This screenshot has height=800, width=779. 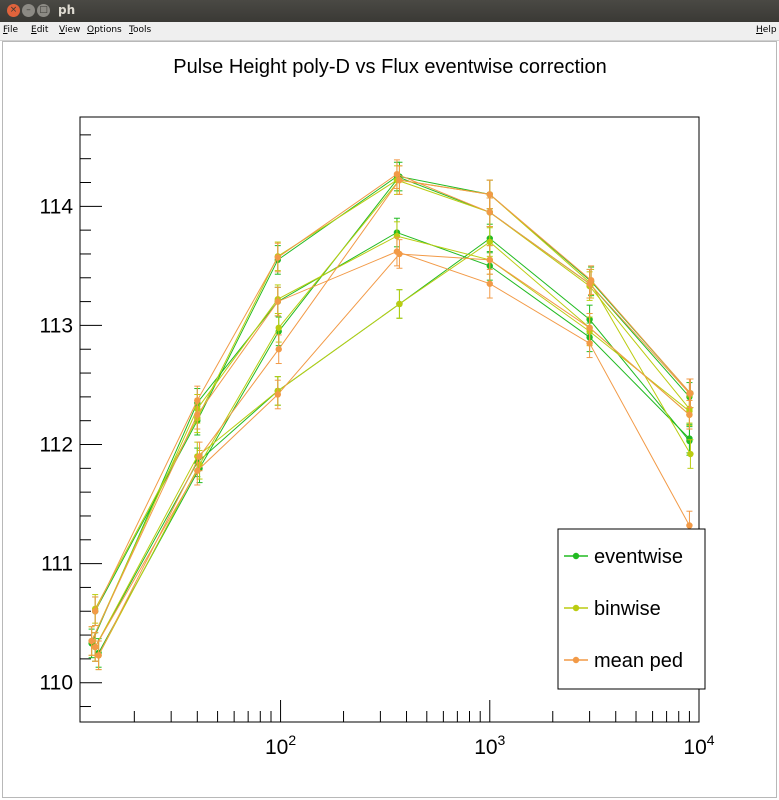 What do you see at coordinates (627, 609) in the screenshot?
I see `legend-label: binwise` at bounding box center [627, 609].